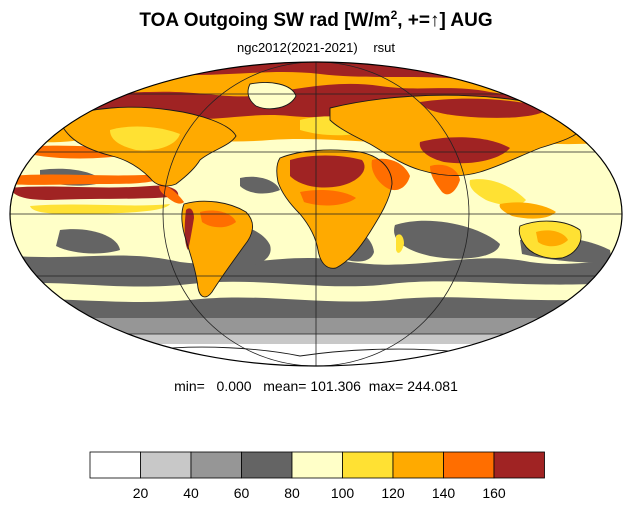 The height and width of the screenshot is (506, 632). What do you see at coordinates (485, 108) in the screenshot?
I see `siberia-red` at bounding box center [485, 108].